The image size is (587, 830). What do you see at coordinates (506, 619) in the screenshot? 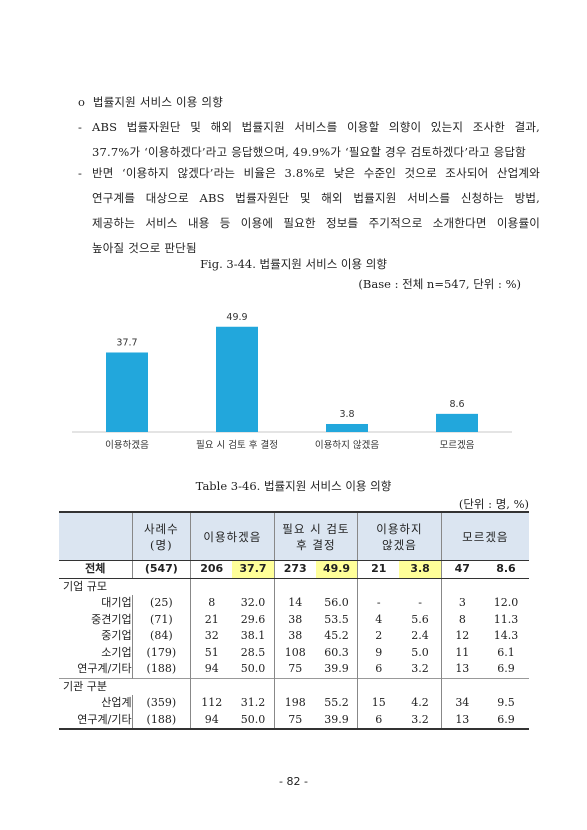
I see `row-unknown-pct: 11.3` at bounding box center [506, 619].